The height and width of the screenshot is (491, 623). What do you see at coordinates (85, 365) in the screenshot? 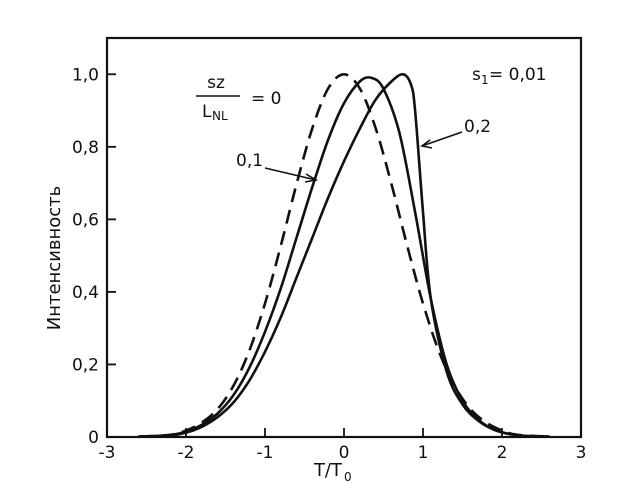
I see `y-tick-label: 0,2` at bounding box center [85, 365].